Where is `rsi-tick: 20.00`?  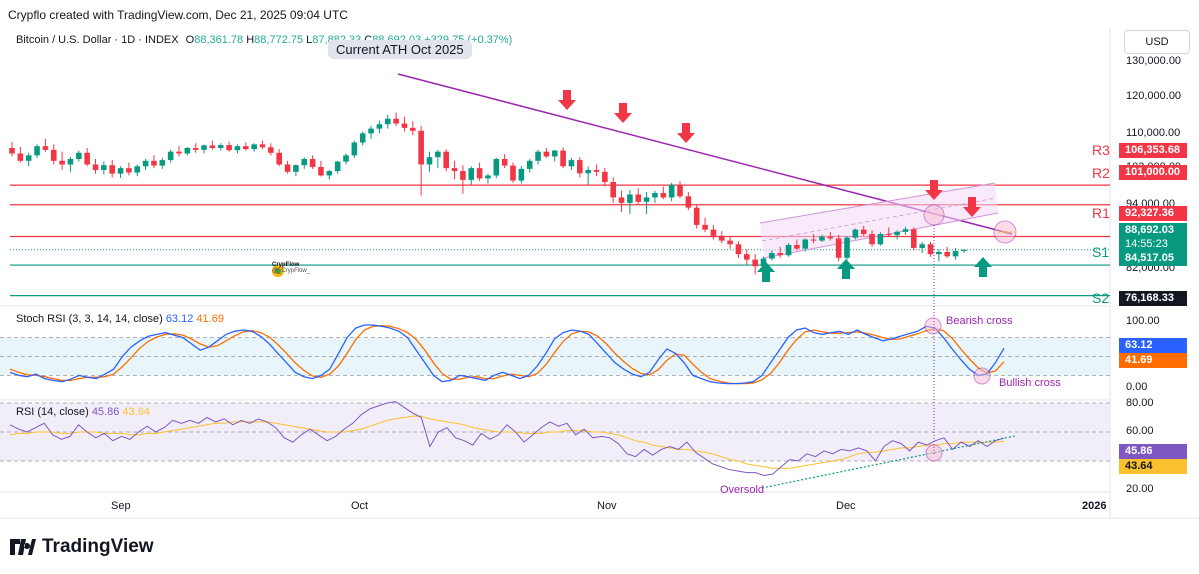 rsi-tick: 20.00 is located at coordinates (1140, 489).